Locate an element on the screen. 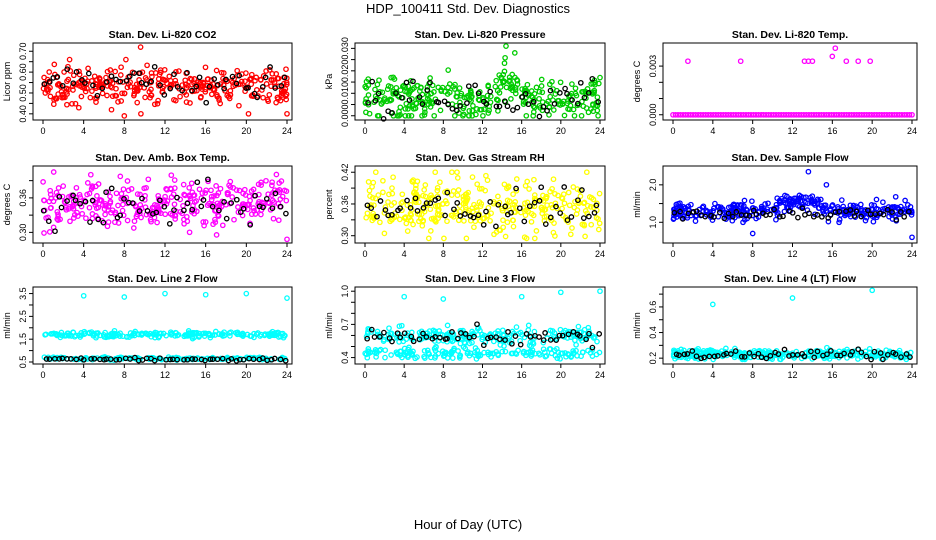 This screenshot has width=936, height=540. panel-title: Stan. Dev. Sample Flow is located at coordinates (790, 158).